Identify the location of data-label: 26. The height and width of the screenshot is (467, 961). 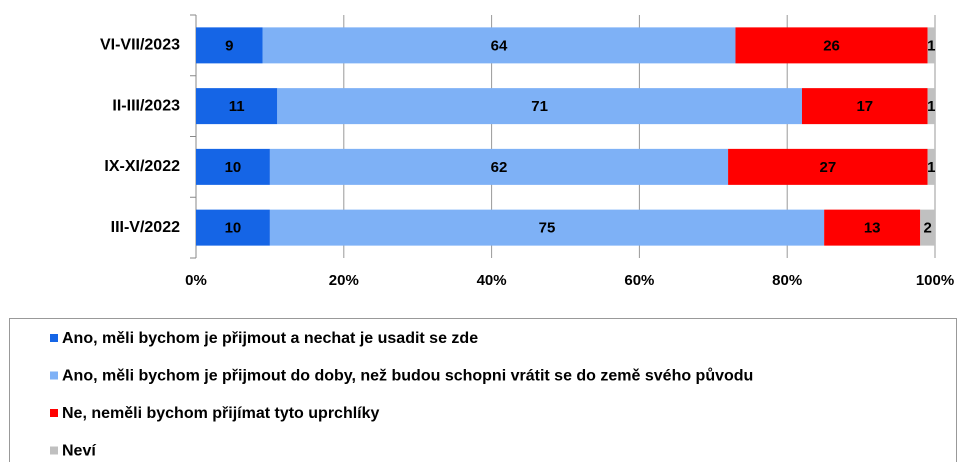
(831, 45).